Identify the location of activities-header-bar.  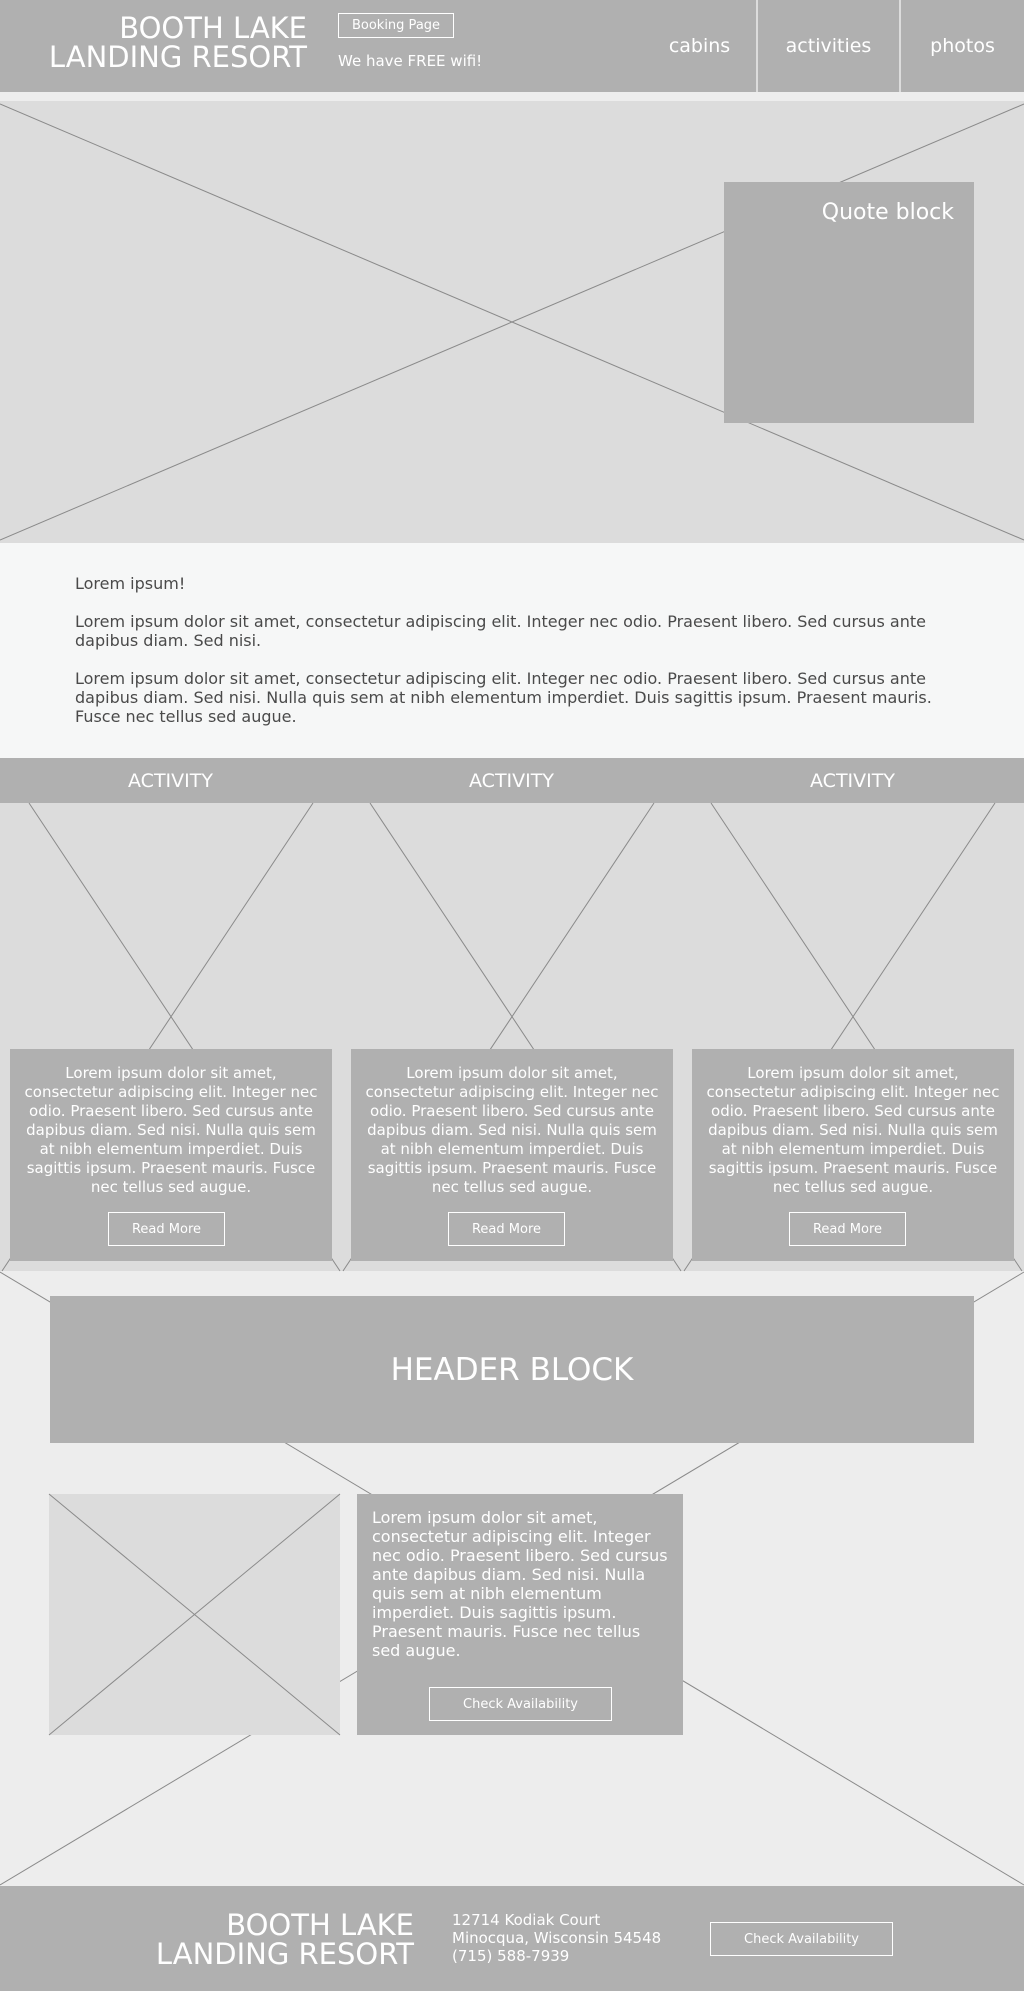
(512, 780).